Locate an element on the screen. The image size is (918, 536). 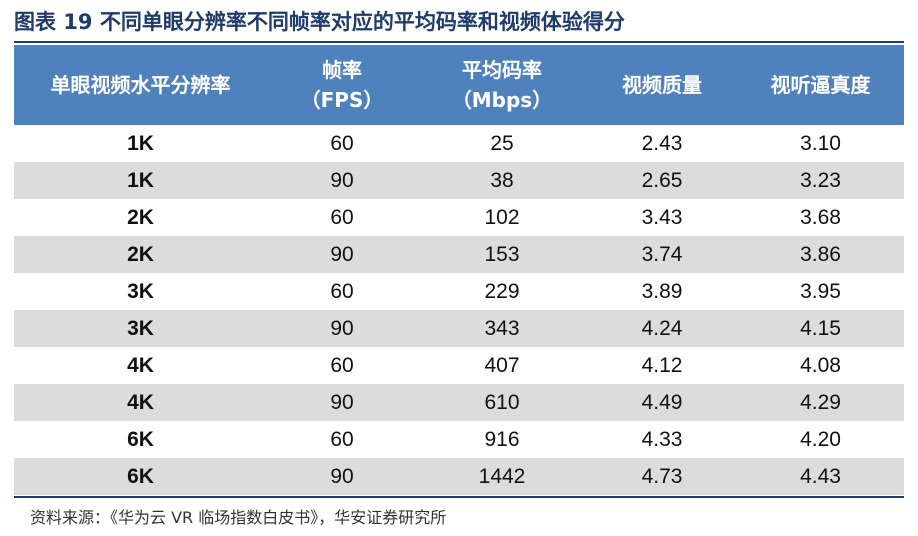
cell-bitrate: 1442 is located at coordinates (502, 476).